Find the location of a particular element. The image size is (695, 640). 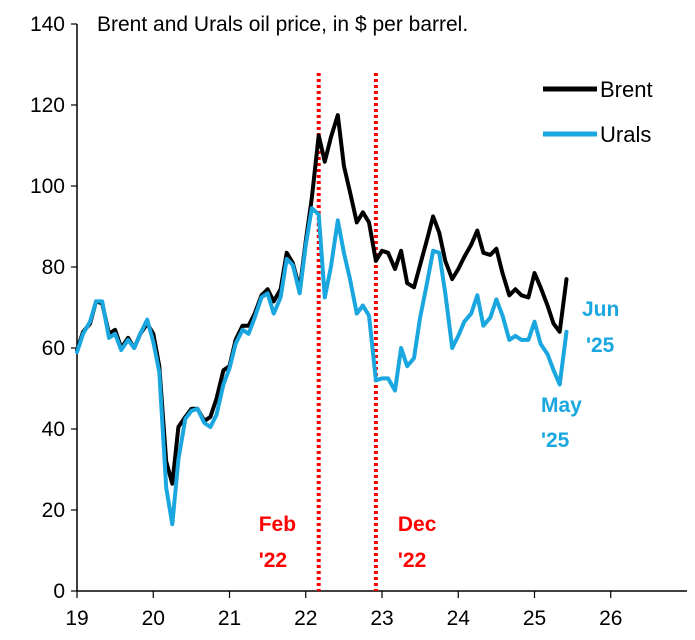

x-tick-label: 21 is located at coordinates (229, 618).